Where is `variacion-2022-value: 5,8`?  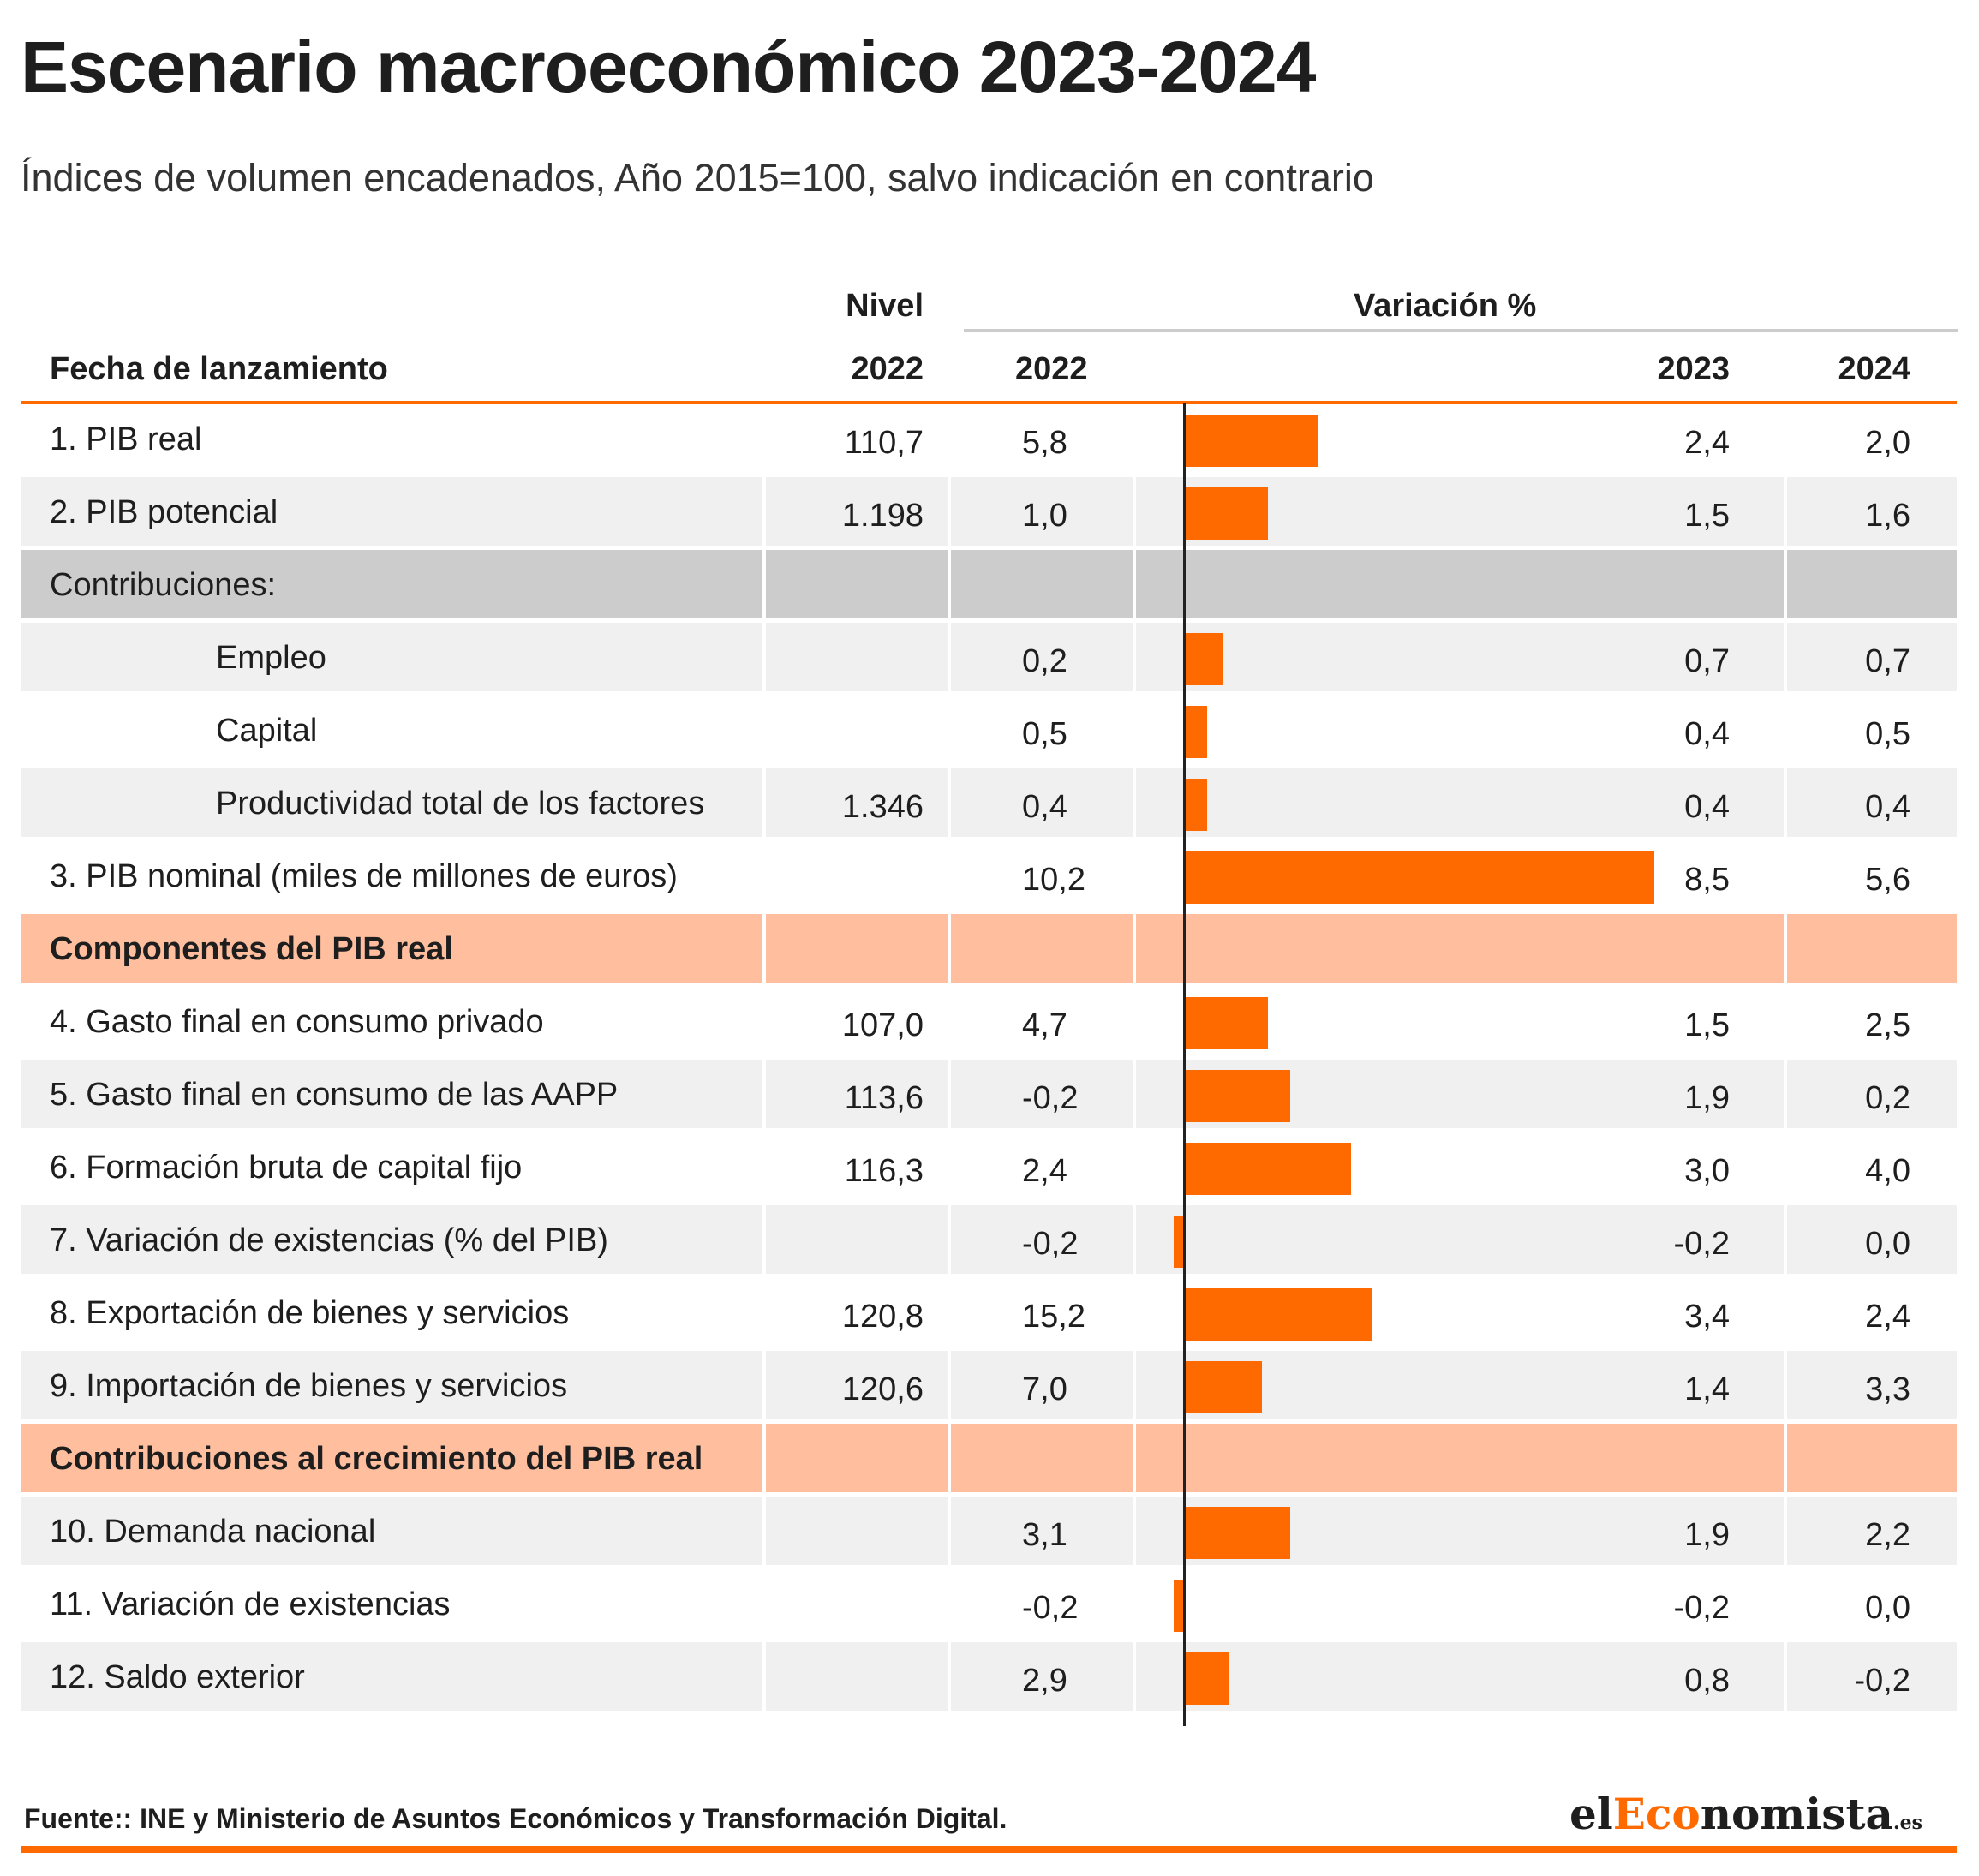 variacion-2022-value: 5,8 is located at coordinates (1044, 443).